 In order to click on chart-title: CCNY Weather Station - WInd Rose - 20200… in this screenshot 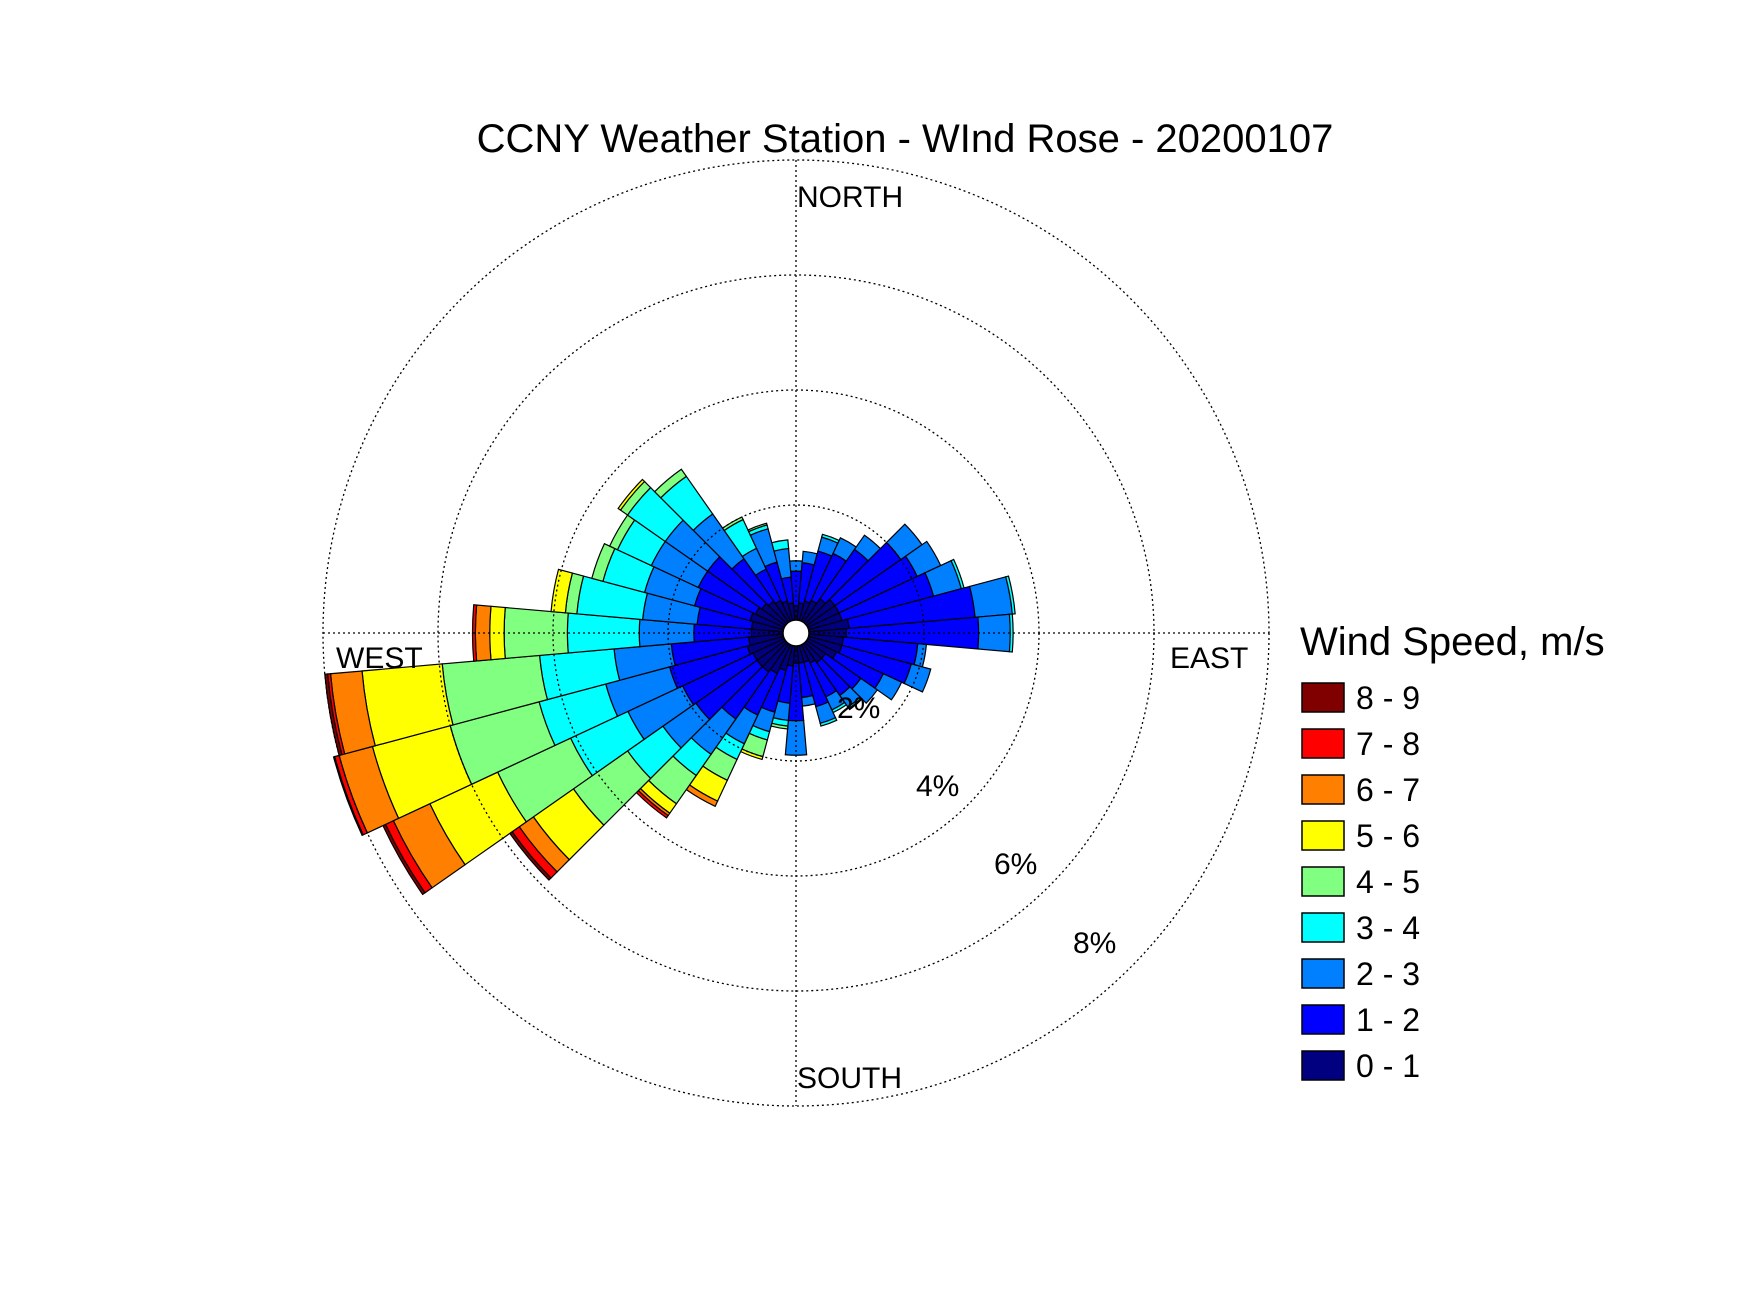, I will do `click(905, 139)`.